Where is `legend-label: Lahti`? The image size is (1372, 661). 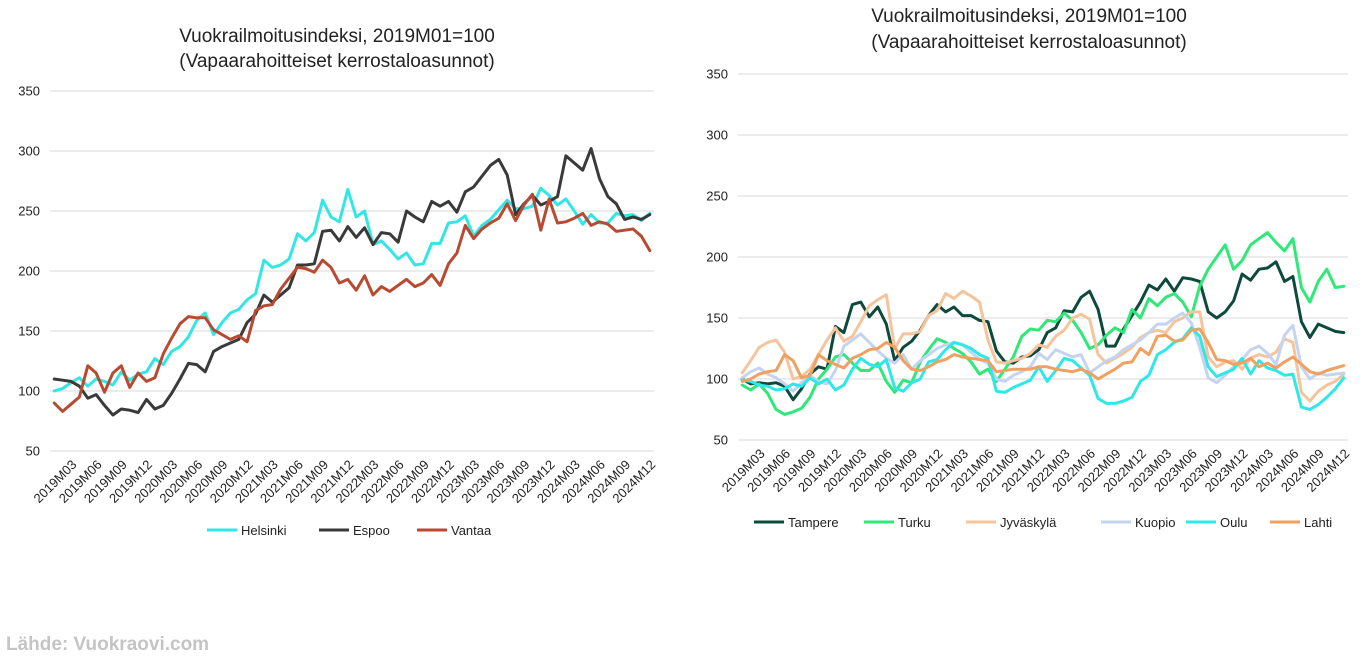 legend-label: Lahti is located at coordinates (1318, 522).